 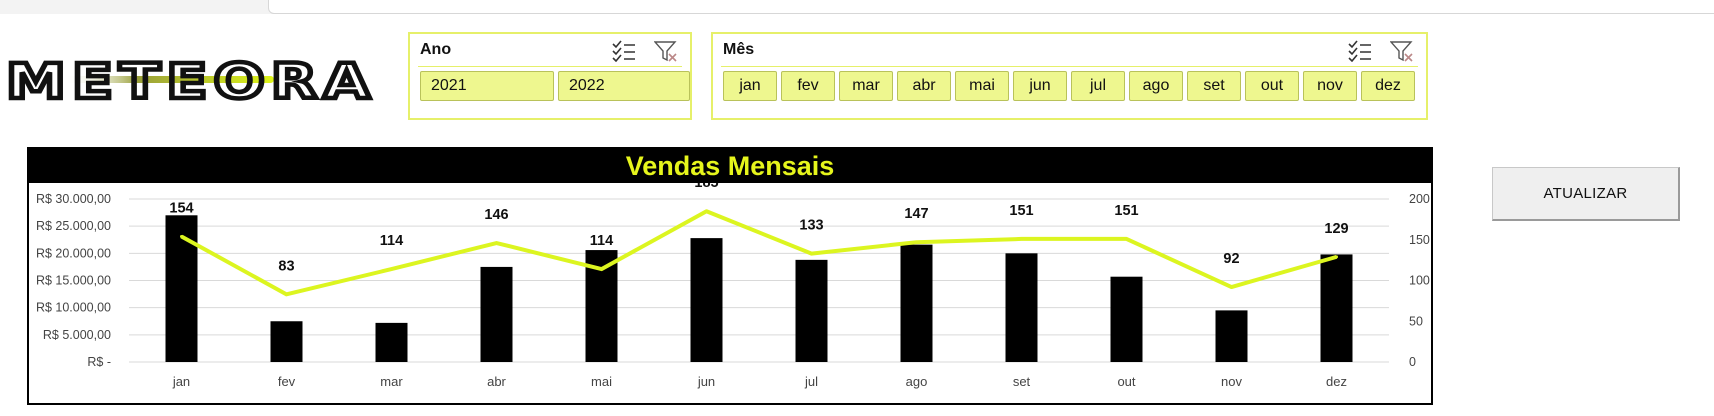 I want to click on y-left-tick-label: R$ 30.000,00, so click(x=73, y=199).